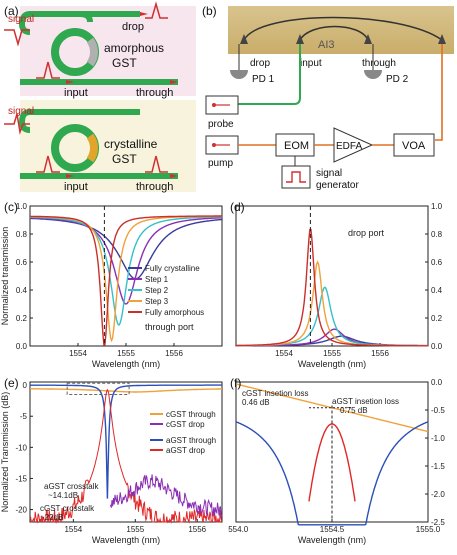 This screenshot has height=555, width=457. What do you see at coordinates (11, 383) in the screenshot?
I see `panel-e-label: (e)` at bounding box center [11, 383].